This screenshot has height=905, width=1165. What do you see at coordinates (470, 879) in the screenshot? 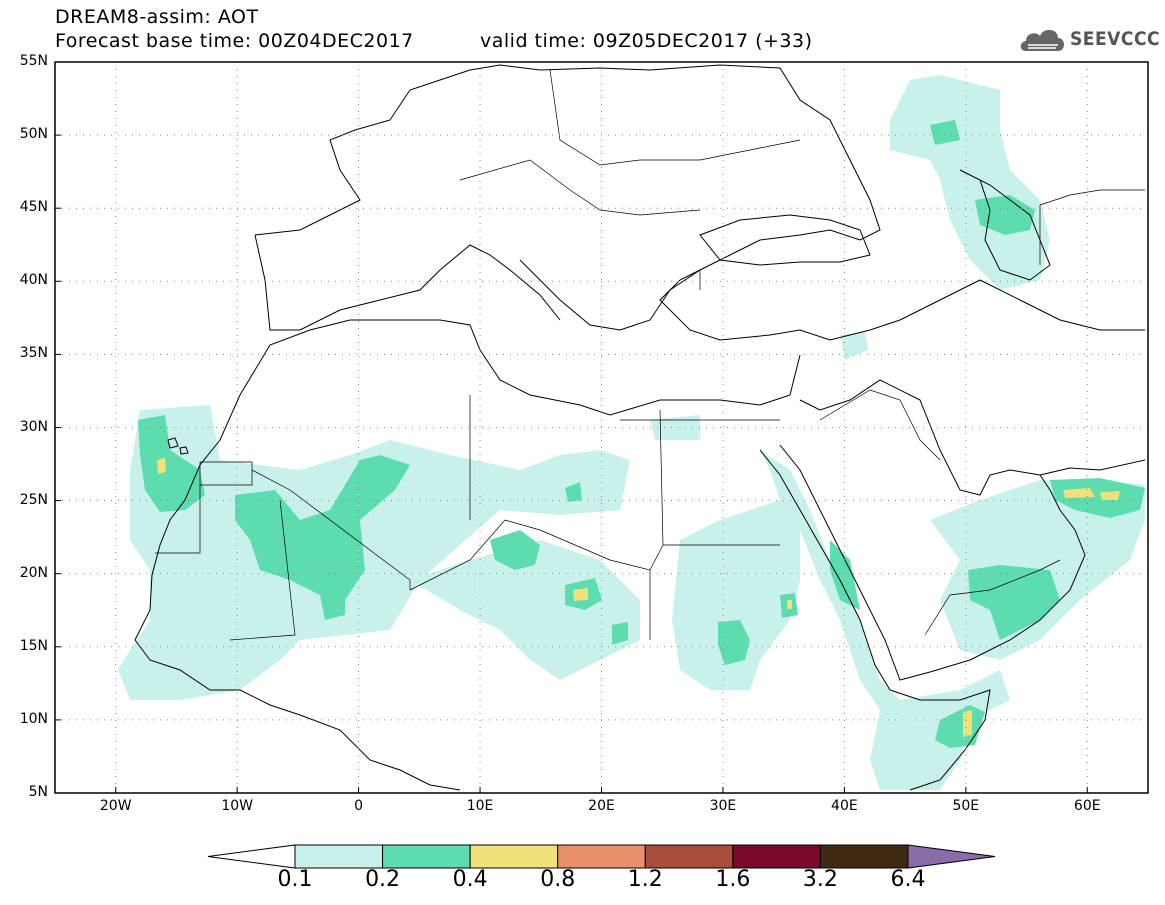
I see `colorbar-level-label: 0.4` at bounding box center [470, 879].